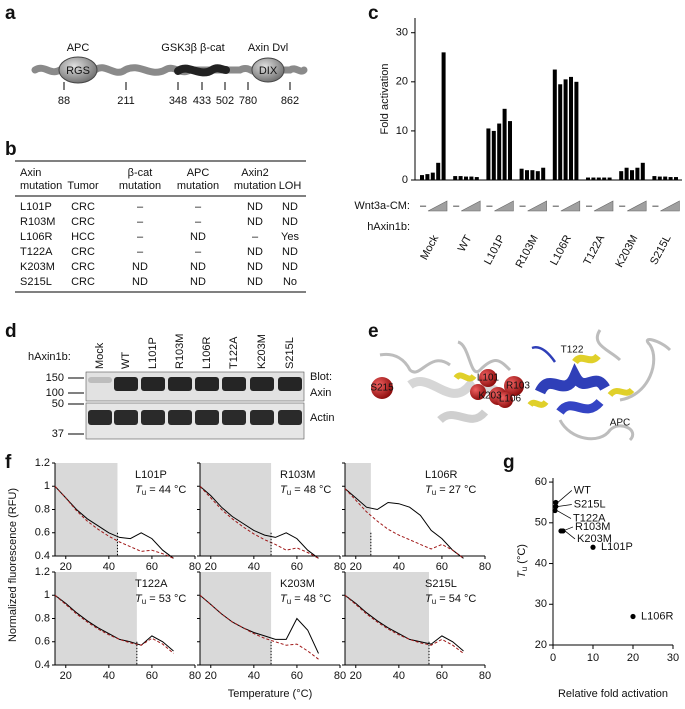 The image size is (685, 709). Describe the element at coordinates (180, 351) in the screenshot. I see `lane-label: R103M` at that location.